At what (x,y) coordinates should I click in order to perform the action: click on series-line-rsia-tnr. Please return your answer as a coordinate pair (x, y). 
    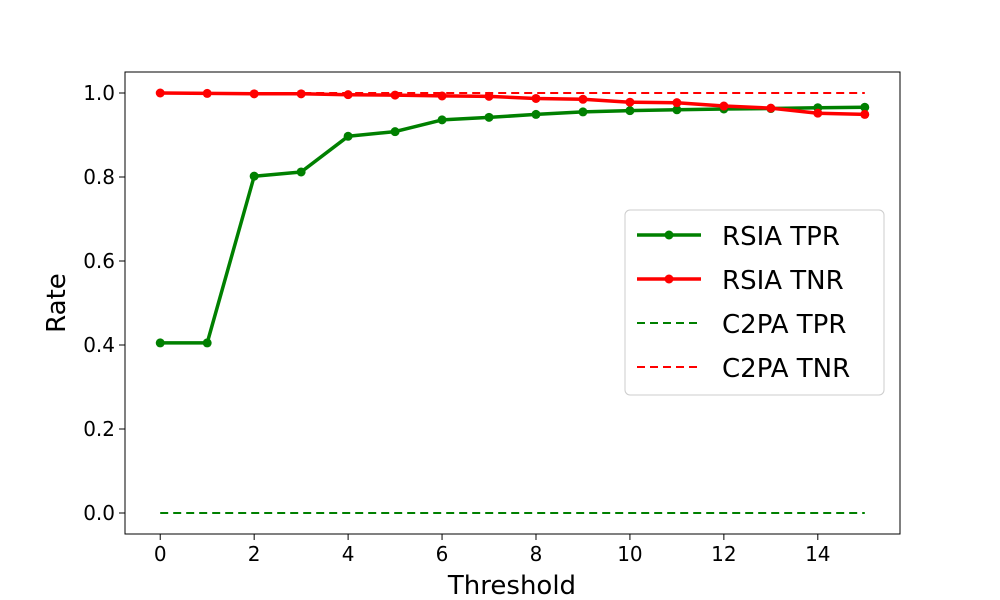
    Looking at the image, I should click on (512, 104).